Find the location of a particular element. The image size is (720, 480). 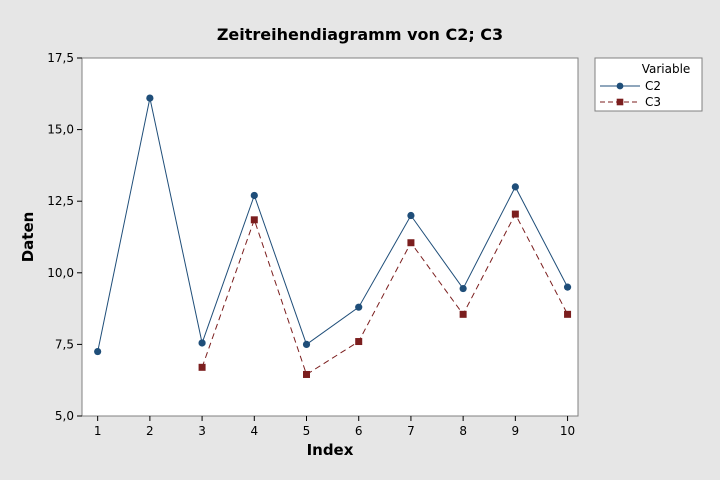

x-tick-label: 8 is located at coordinates (463, 431).